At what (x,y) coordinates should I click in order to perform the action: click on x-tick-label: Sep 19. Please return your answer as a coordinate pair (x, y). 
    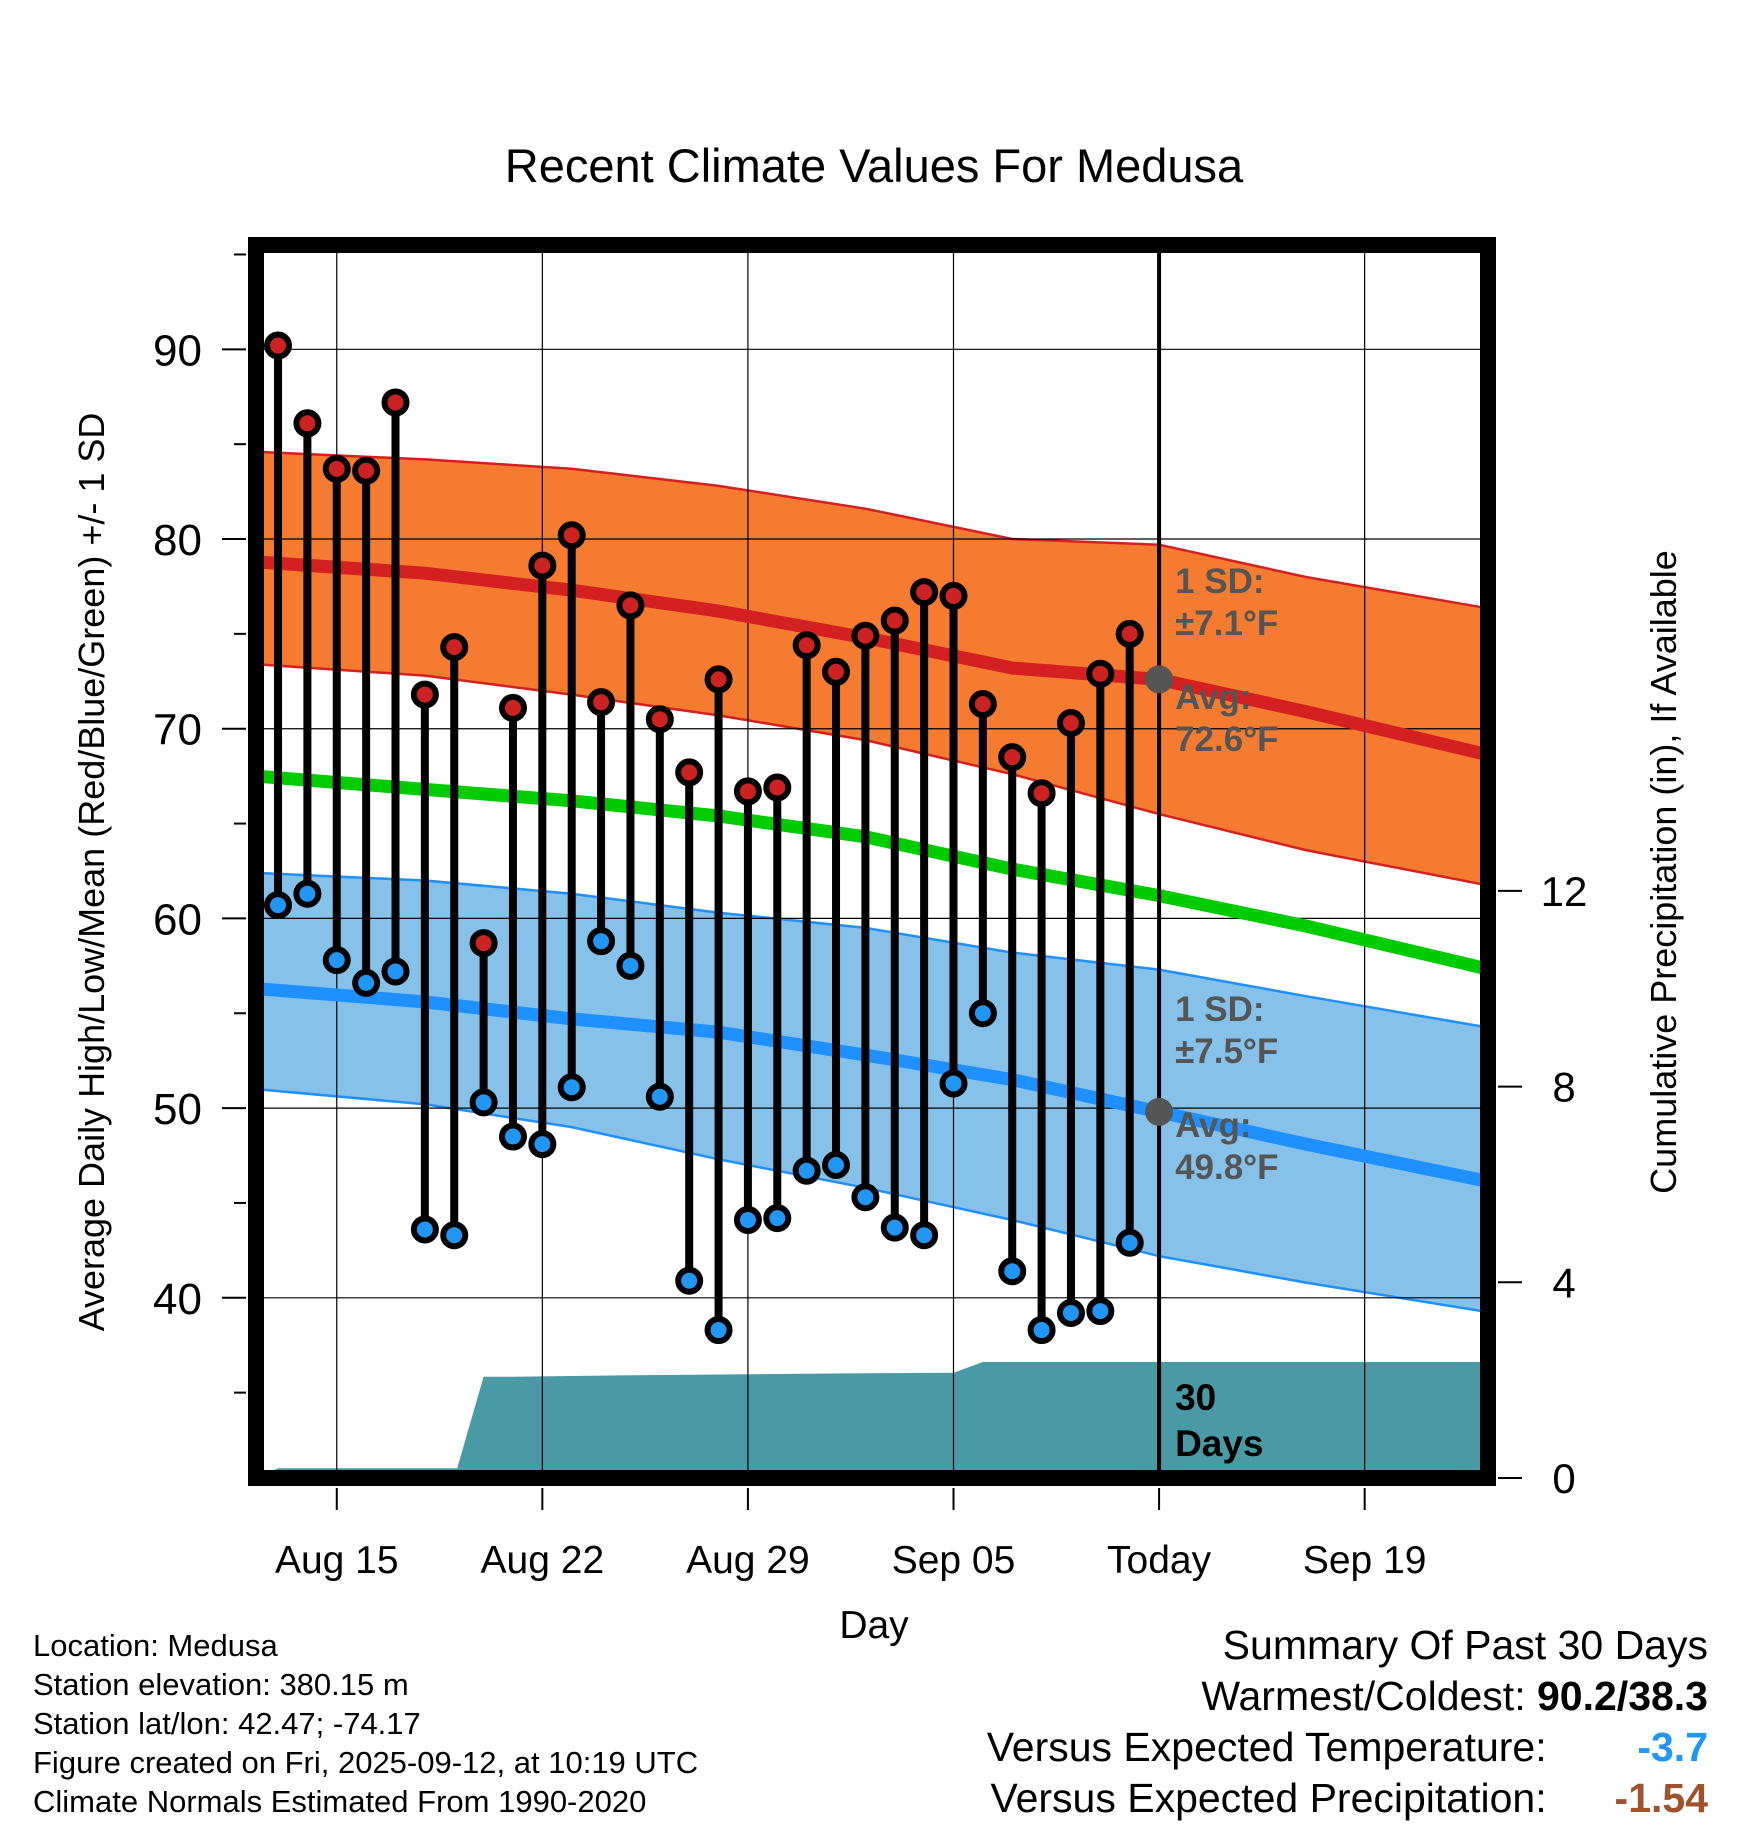
    Looking at the image, I should click on (1365, 1560).